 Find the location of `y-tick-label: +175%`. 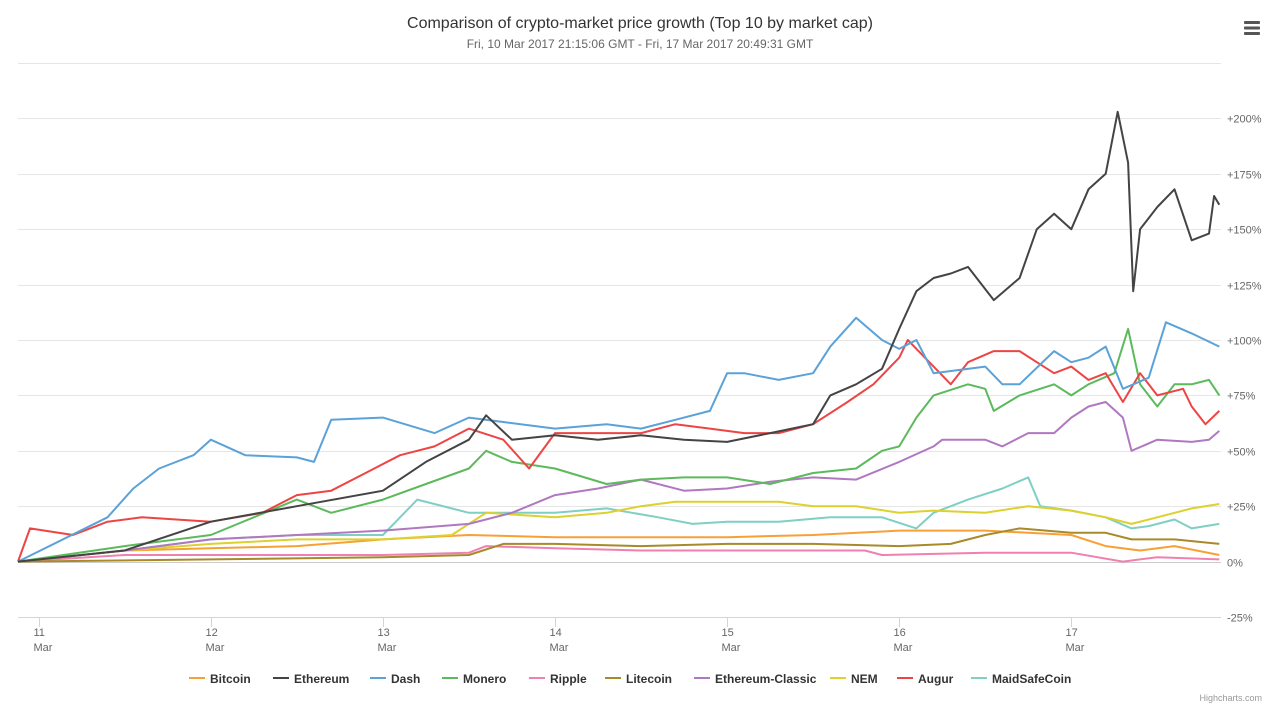

y-tick-label: +175% is located at coordinates (1244, 176).